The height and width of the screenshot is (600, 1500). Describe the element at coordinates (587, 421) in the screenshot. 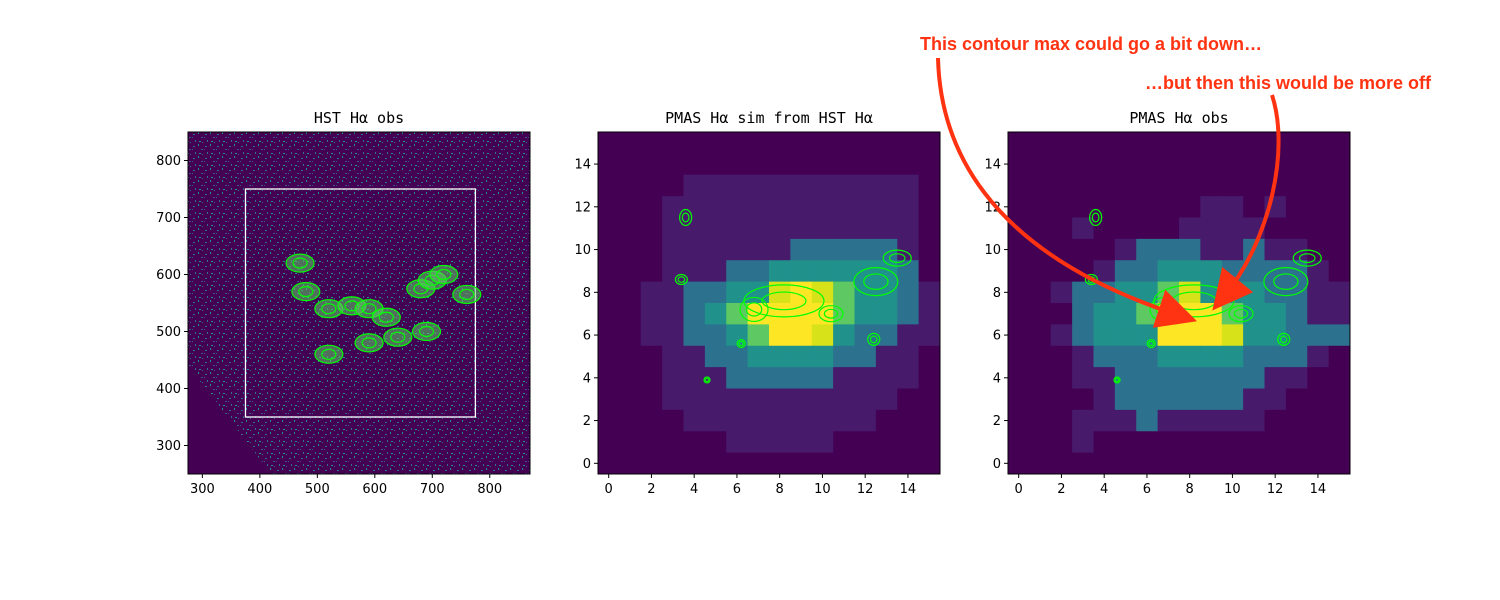

I see `y-tick-label: 2` at that location.